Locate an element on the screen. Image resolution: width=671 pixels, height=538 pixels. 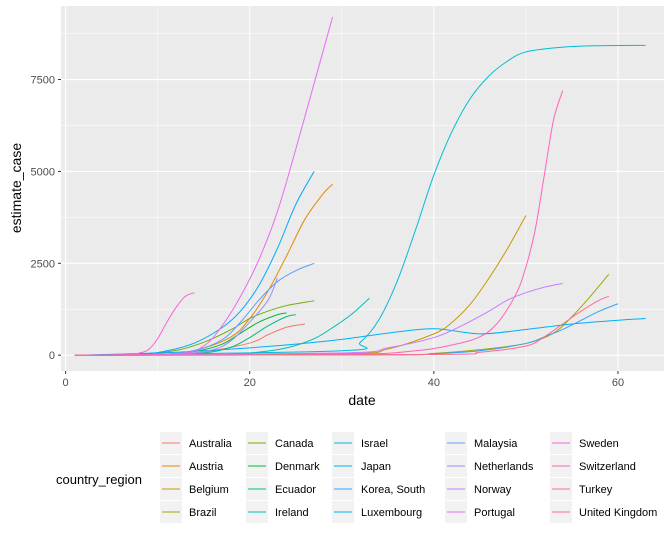
y-tick-label: 2500 is located at coordinates (43, 264).